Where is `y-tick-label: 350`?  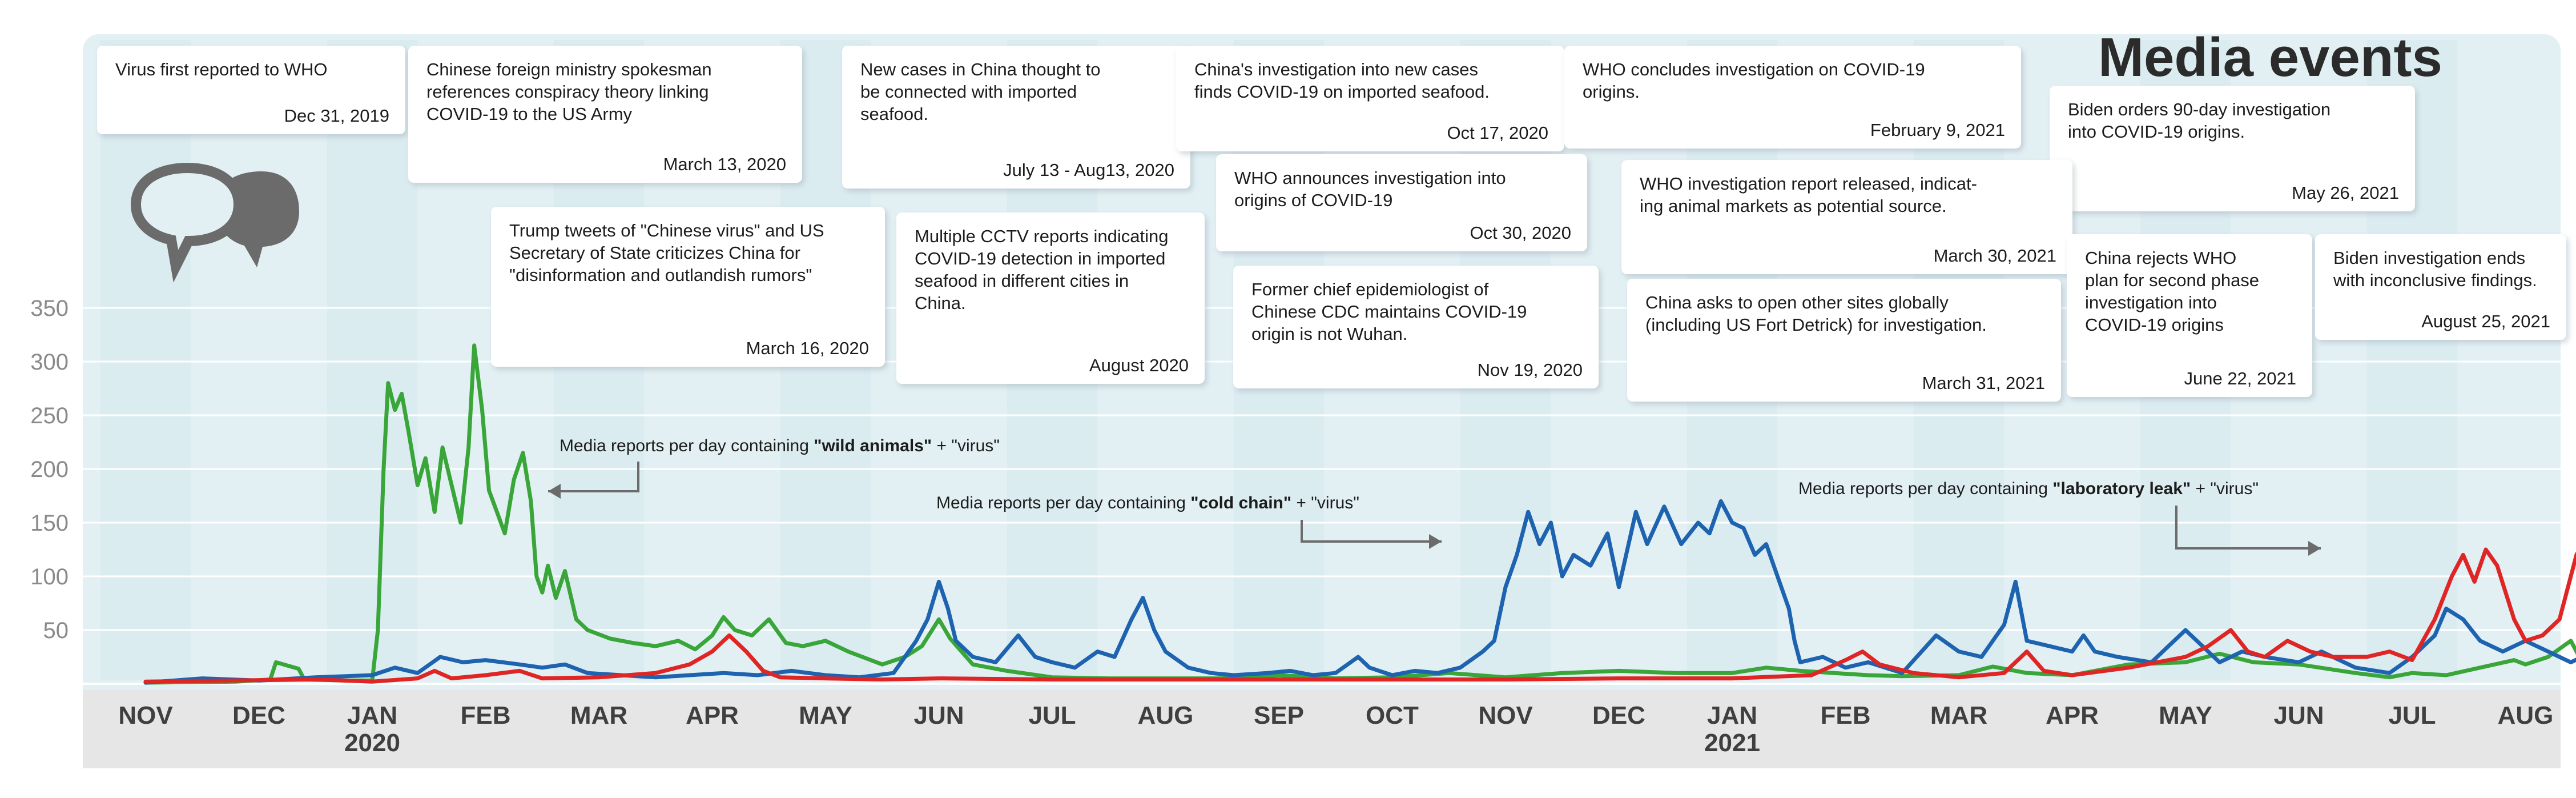
y-tick-label: 350 is located at coordinates (49, 308).